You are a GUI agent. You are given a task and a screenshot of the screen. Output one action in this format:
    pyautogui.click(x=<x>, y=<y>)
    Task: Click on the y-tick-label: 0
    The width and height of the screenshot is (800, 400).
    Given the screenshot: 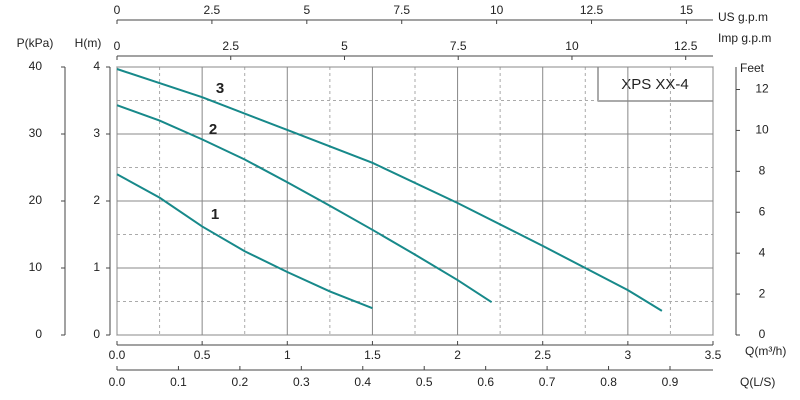 What is the action you would take?
    pyautogui.click(x=96, y=334)
    